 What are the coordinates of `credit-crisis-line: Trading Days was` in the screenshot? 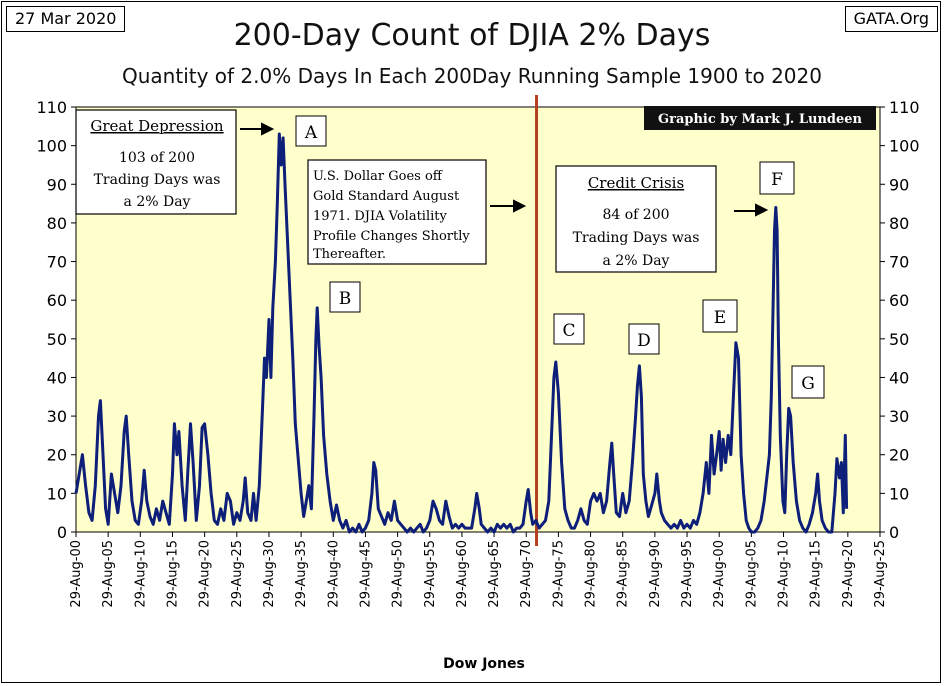 It's located at (636, 238).